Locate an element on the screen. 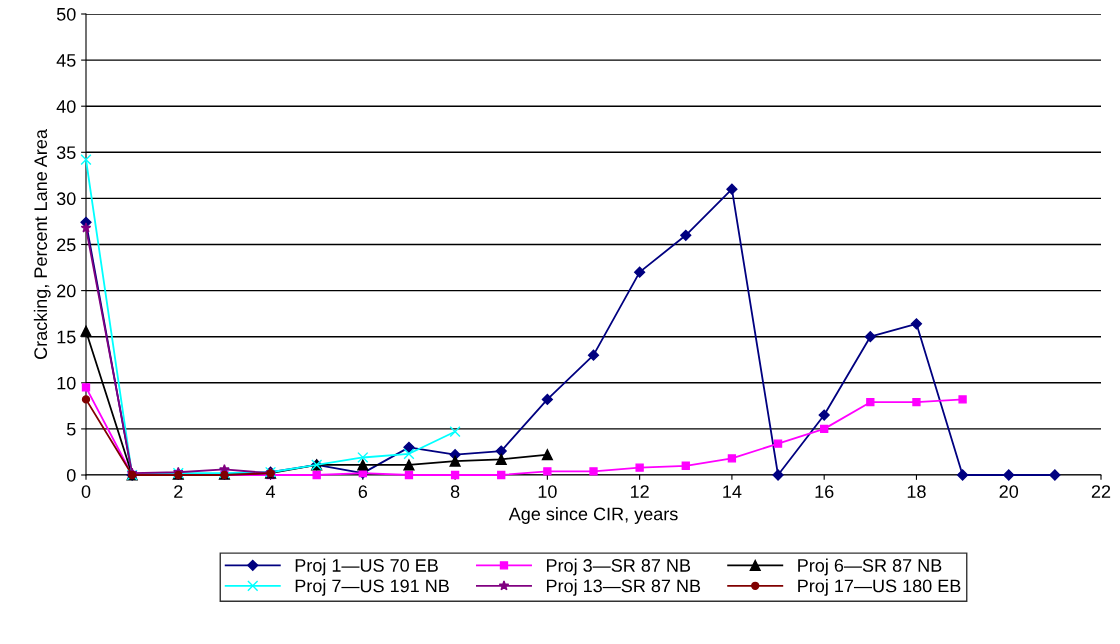 The image size is (1120, 644). x-tick-label: 14 is located at coordinates (732, 491).